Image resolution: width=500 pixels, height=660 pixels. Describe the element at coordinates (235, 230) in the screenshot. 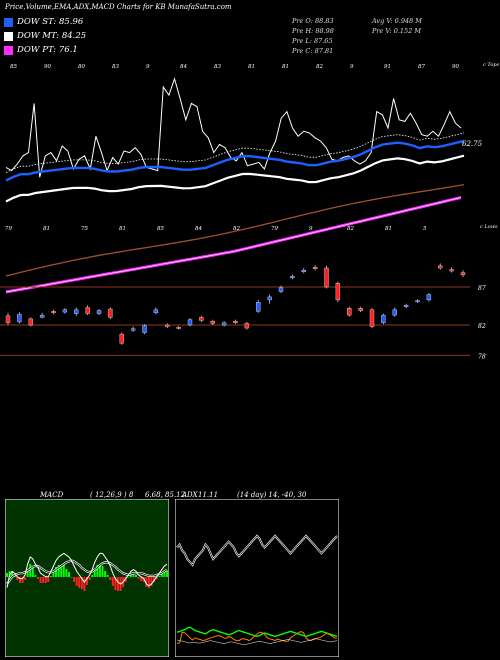

I see `ema-long-line` at that location.